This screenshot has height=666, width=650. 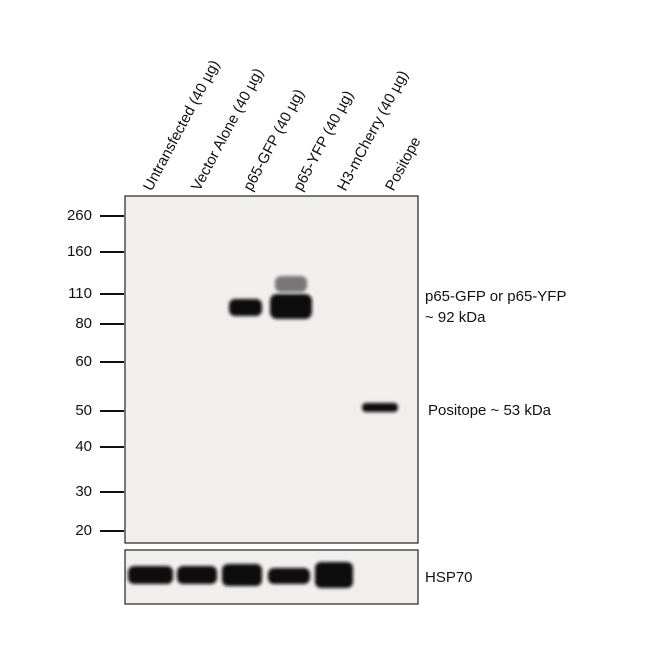 What do you see at coordinates (291, 284) in the screenshot?
I see `band-smear` at bounding box center [291, 284].